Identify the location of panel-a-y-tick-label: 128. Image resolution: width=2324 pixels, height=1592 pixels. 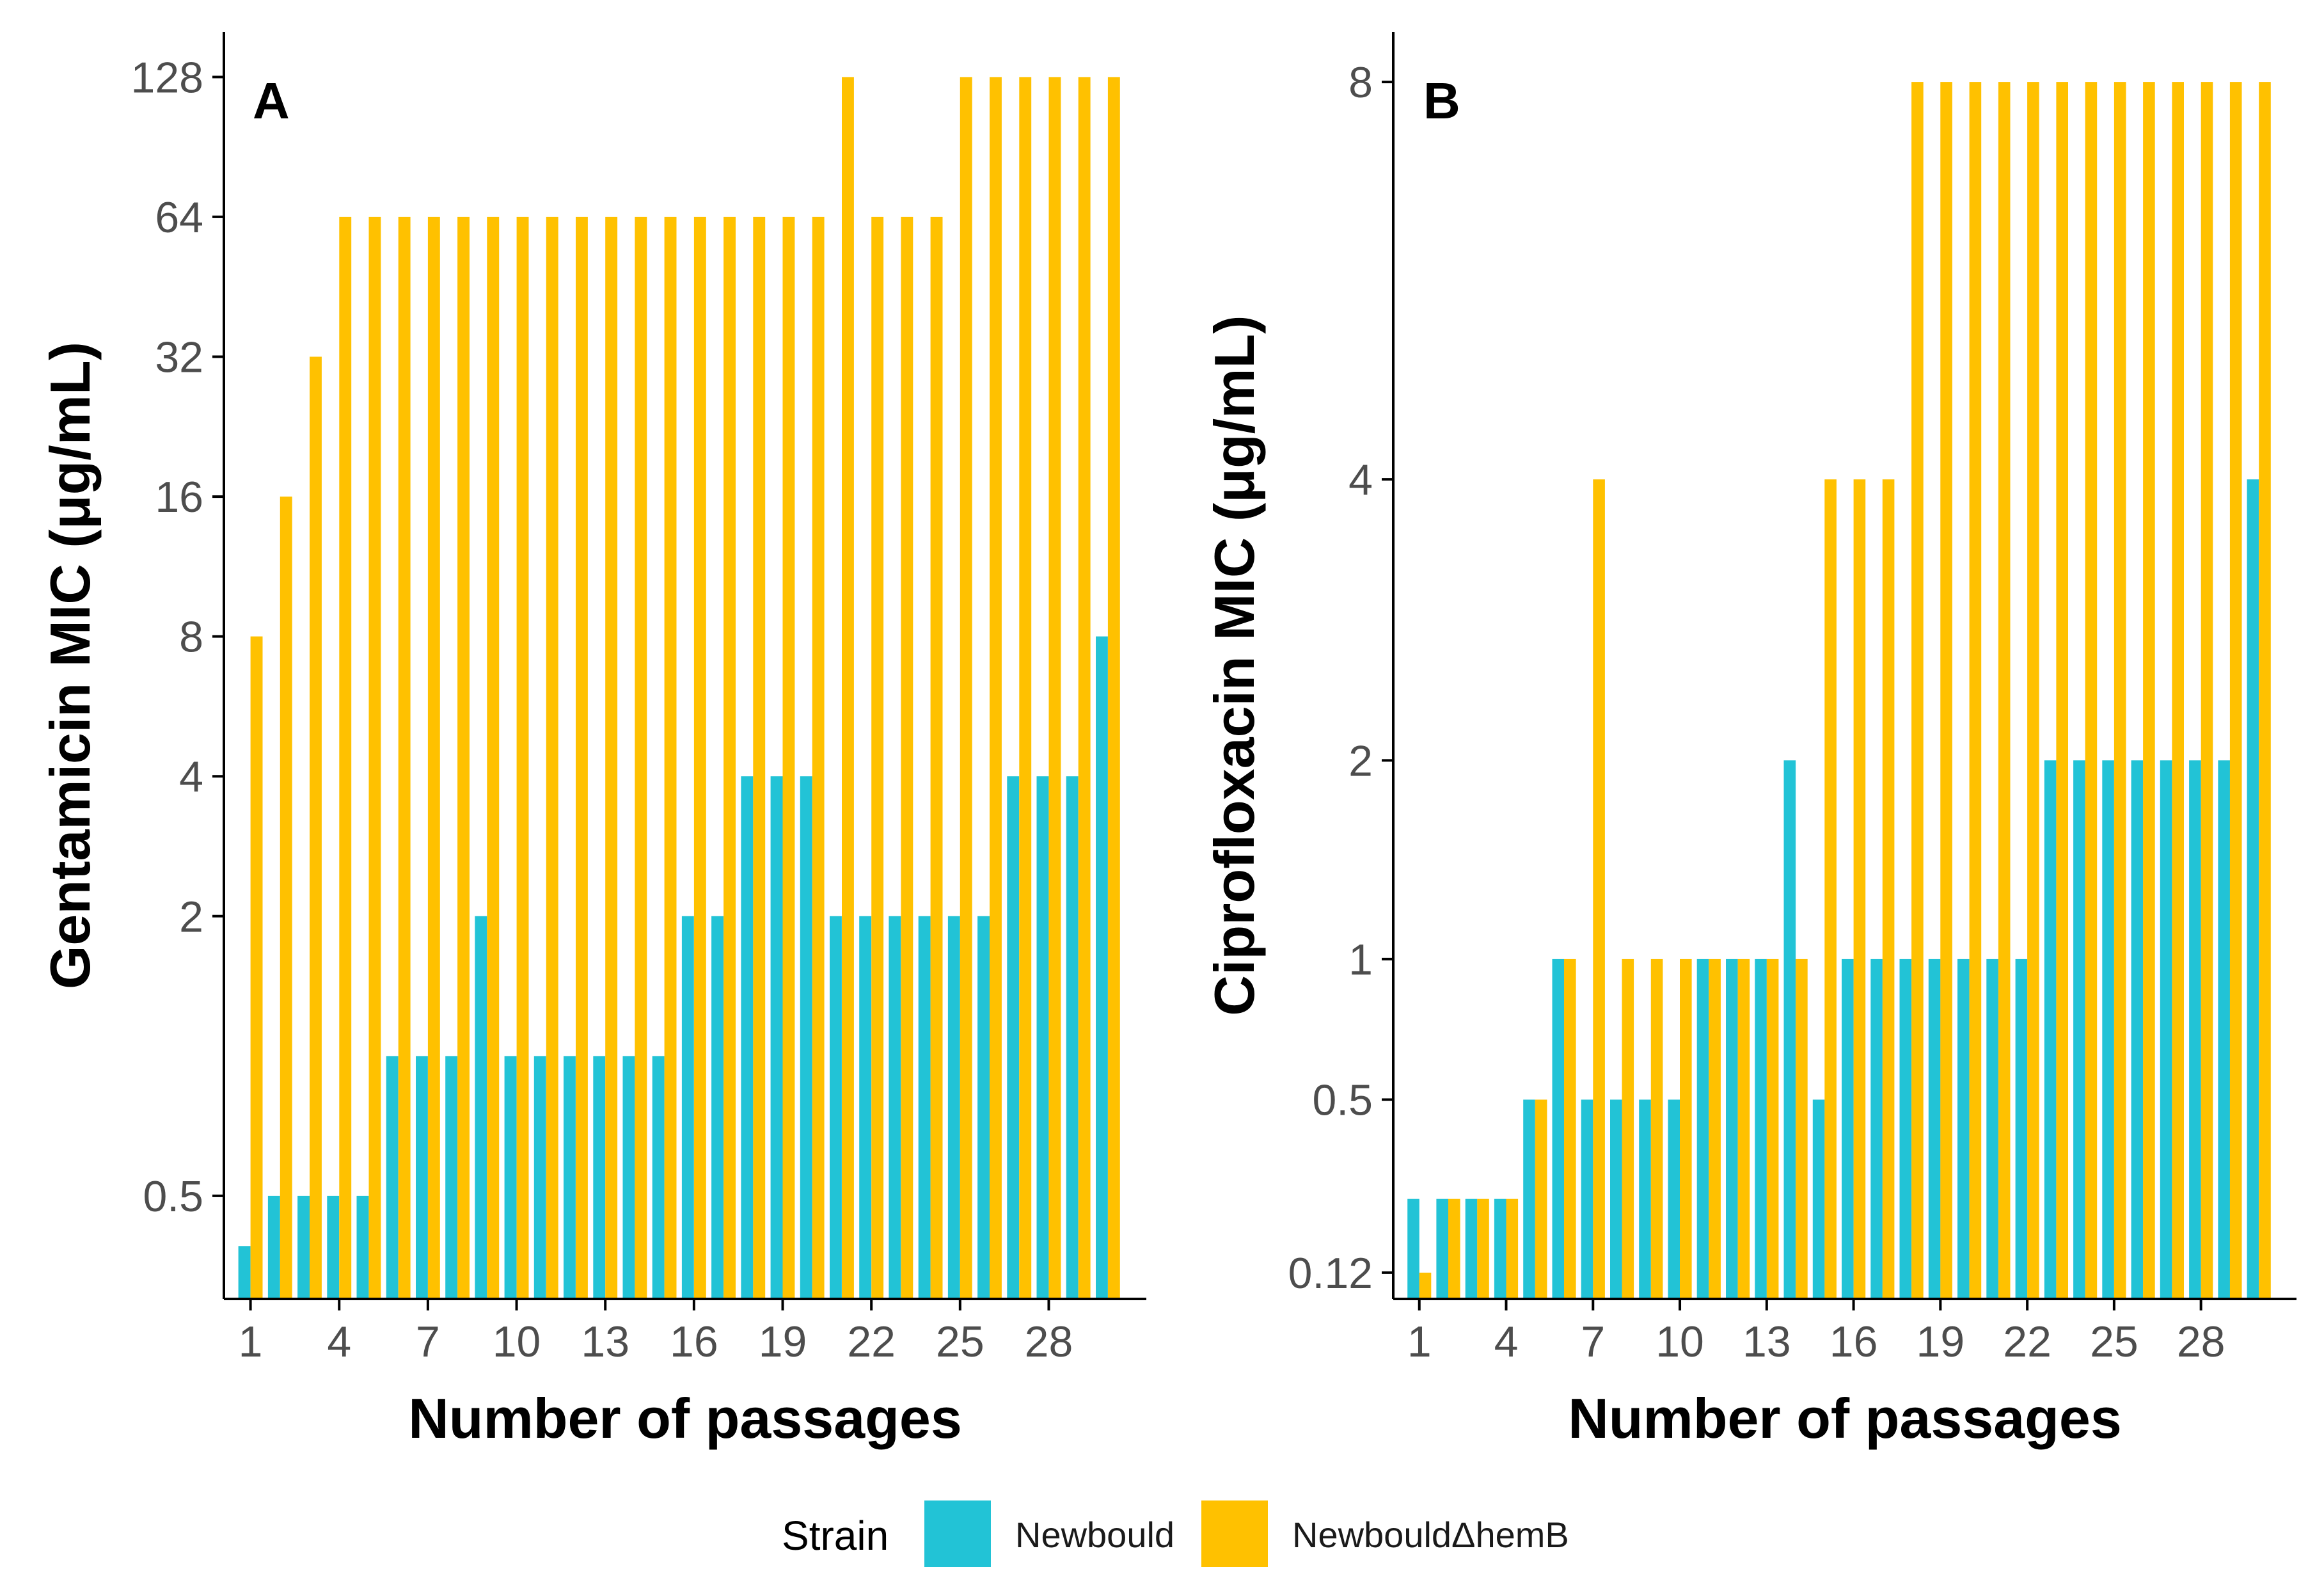
(167, 77).